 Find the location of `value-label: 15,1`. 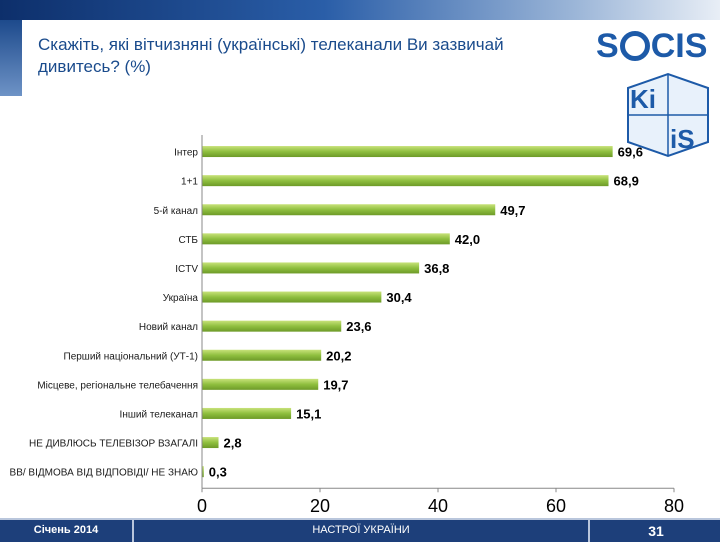

value-label: 15,1 is located at coordinates (308, 413).